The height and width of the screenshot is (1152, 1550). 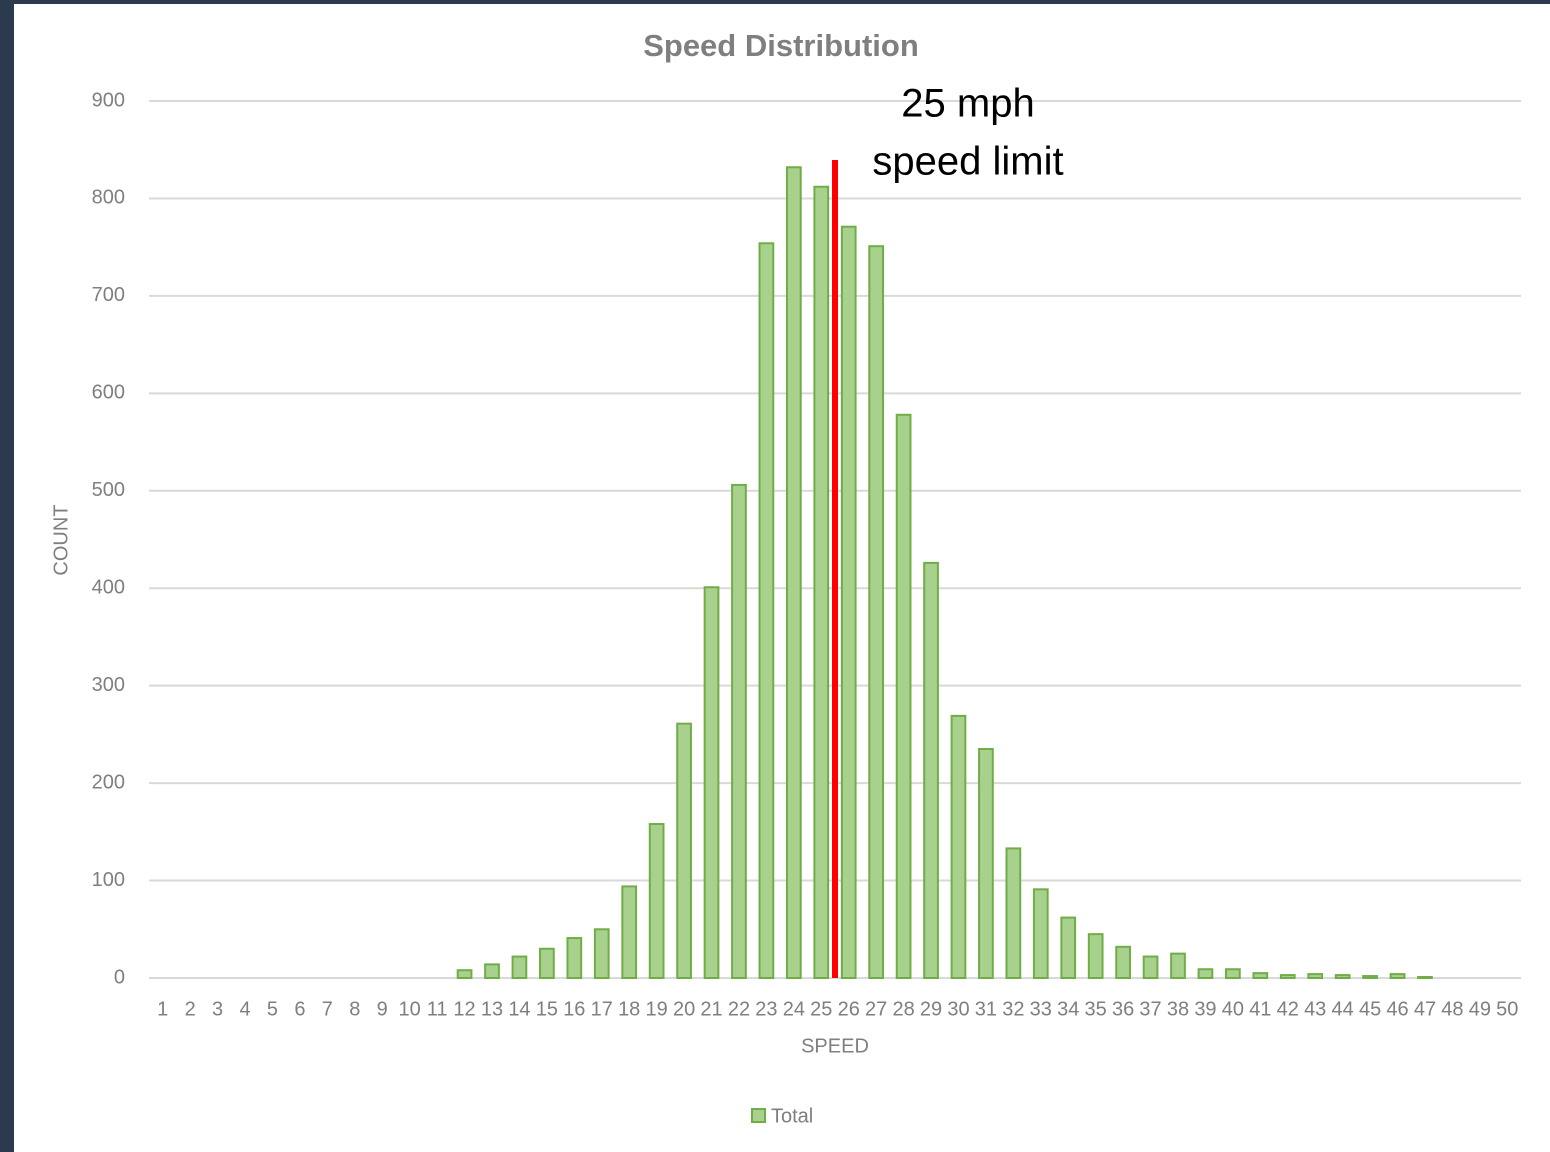 I want to click on x-tick-label: 50, so click(x=1507, y=1009).